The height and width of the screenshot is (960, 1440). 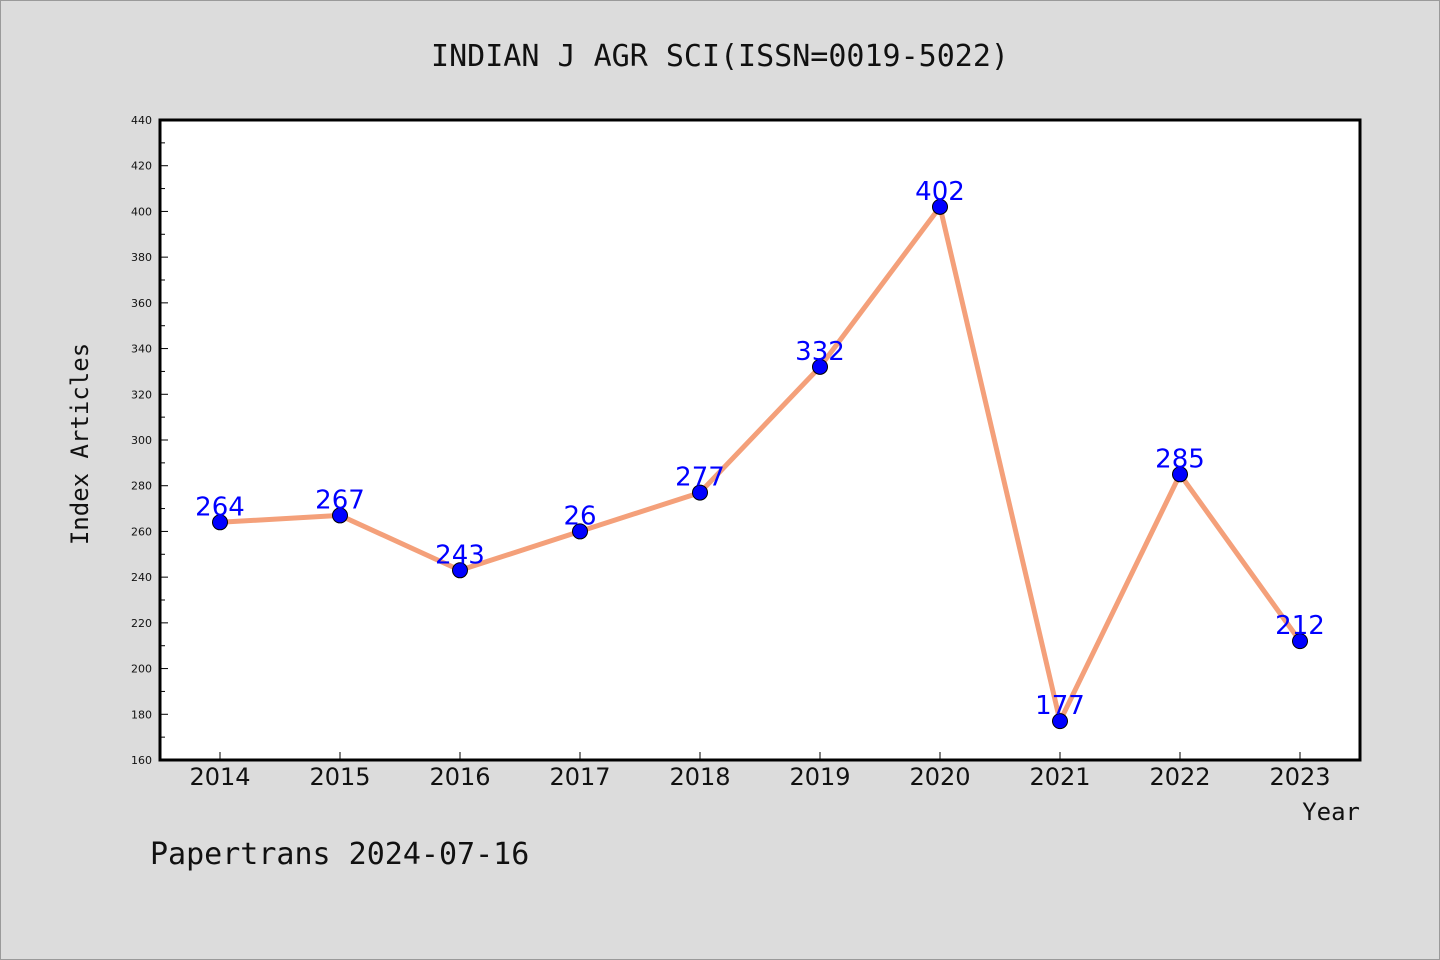 I want to click on x-tick-label: 2022, so click(x=1179, y=777).